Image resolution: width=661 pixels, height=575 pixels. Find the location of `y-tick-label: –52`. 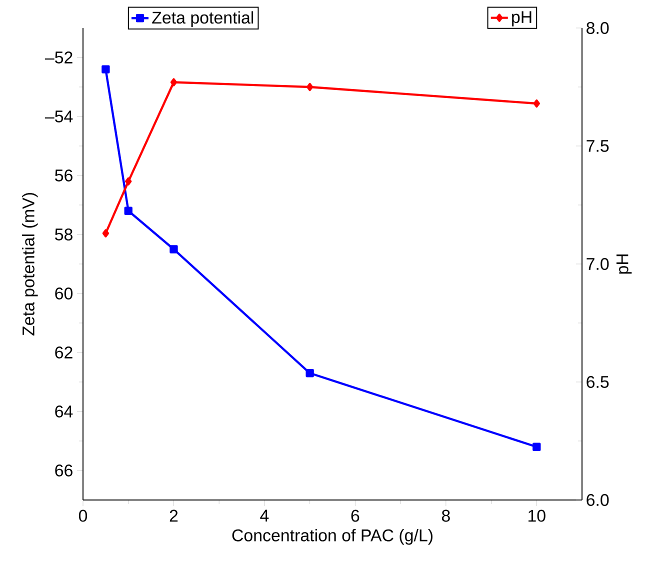

y-tick-label: –52 is located at coordinates (58, 57).